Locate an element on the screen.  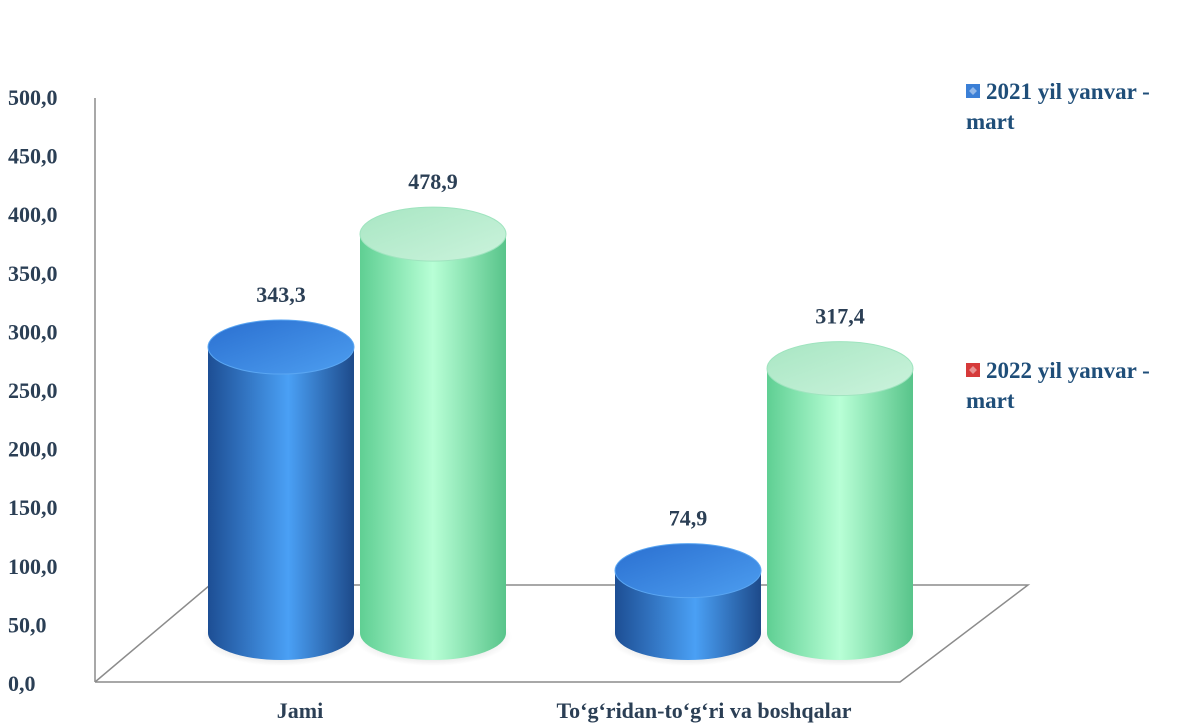
legend-item-2022: 2022 yil yanvar - mart is located at coordinates (1081, 386).